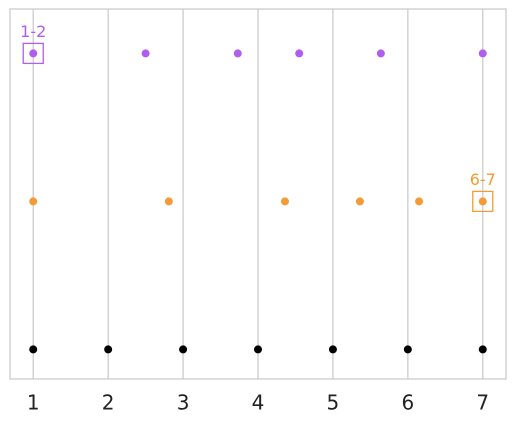 The height and width of the screenshot is (425, 515). Describe the element at coordinates (183, 403) in the screenshot. I see `x-tick-label: 3` at that location.